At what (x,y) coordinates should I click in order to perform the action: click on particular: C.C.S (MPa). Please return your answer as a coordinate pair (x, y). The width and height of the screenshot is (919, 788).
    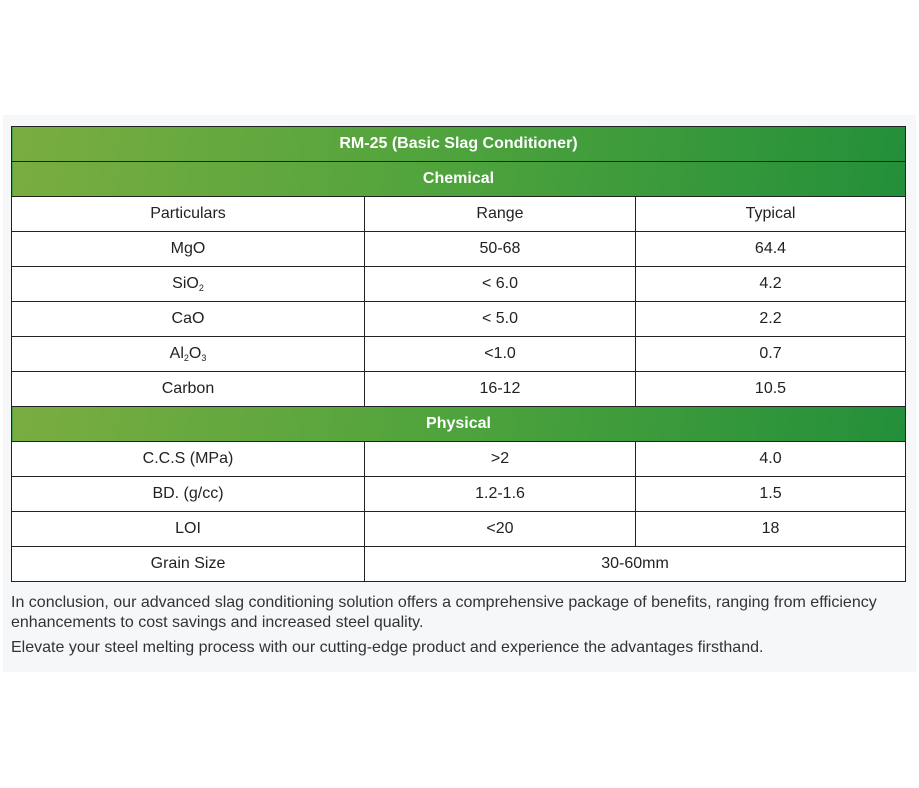
    Looking at the image, I should click on (188, 459).